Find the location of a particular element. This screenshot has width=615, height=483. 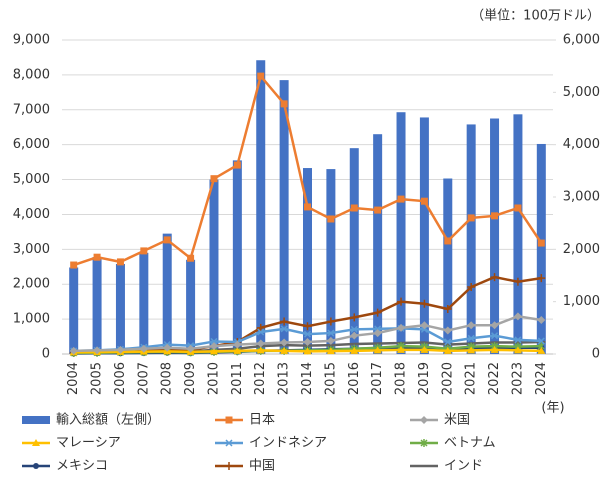

x-tick-label: 2022 is located at coordinates (494, 378).